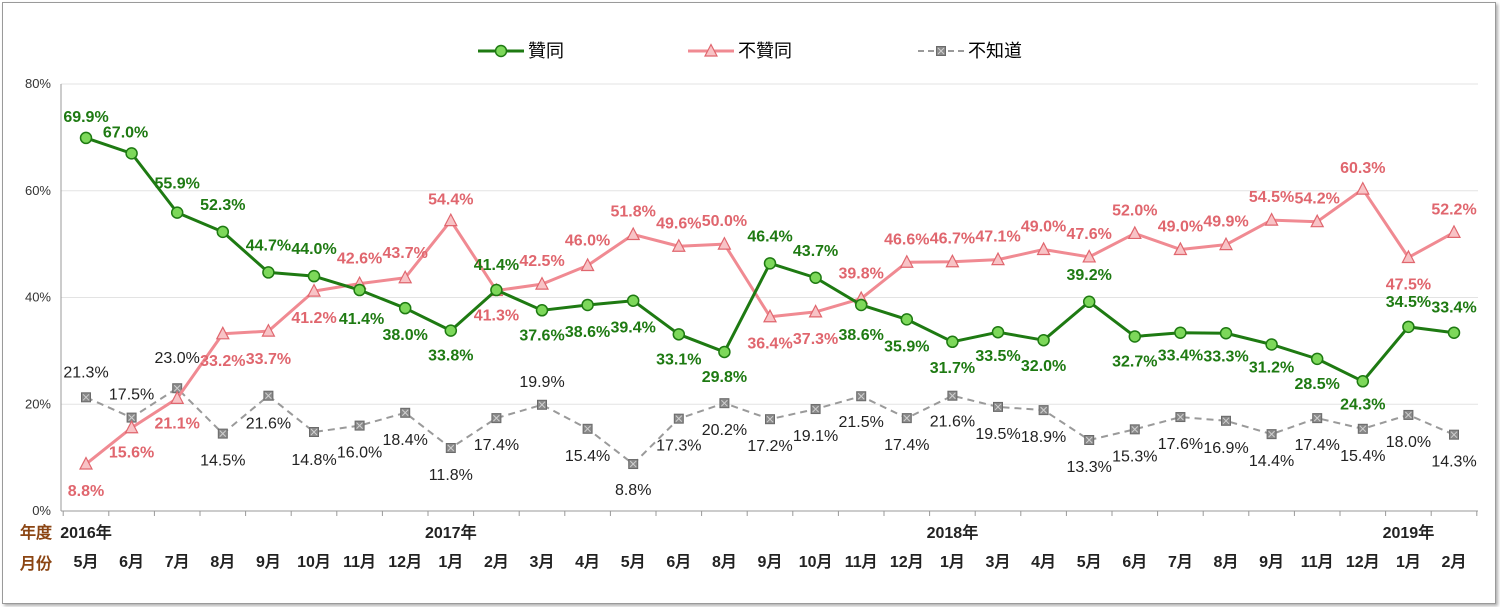 Image resolution: width=1500 pixels, height=607 pixels. I want to click on data-label: 38.6%, so click(861, 335).